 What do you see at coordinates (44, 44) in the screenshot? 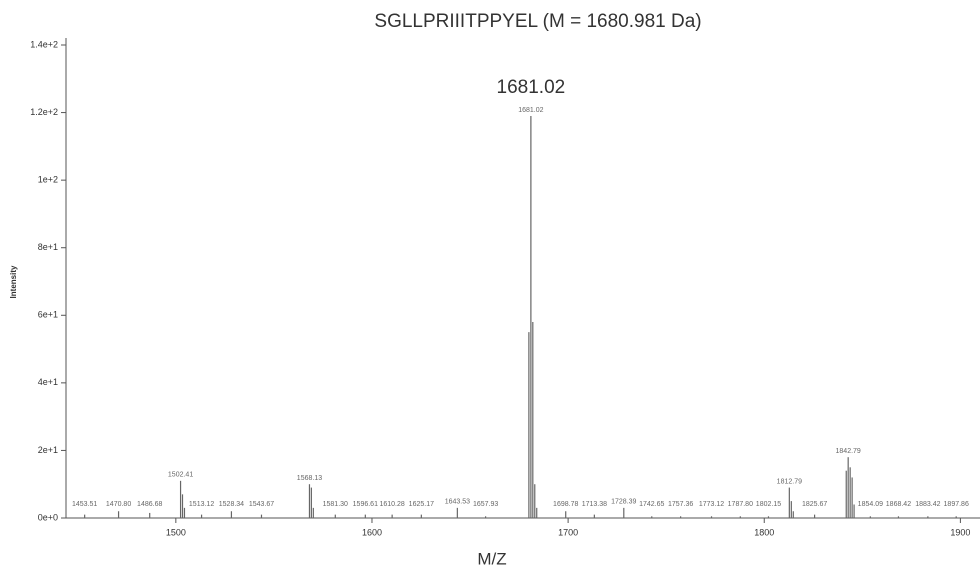
I see `y-tick-label: 1.4e+2` at bounding box center [44, 44].